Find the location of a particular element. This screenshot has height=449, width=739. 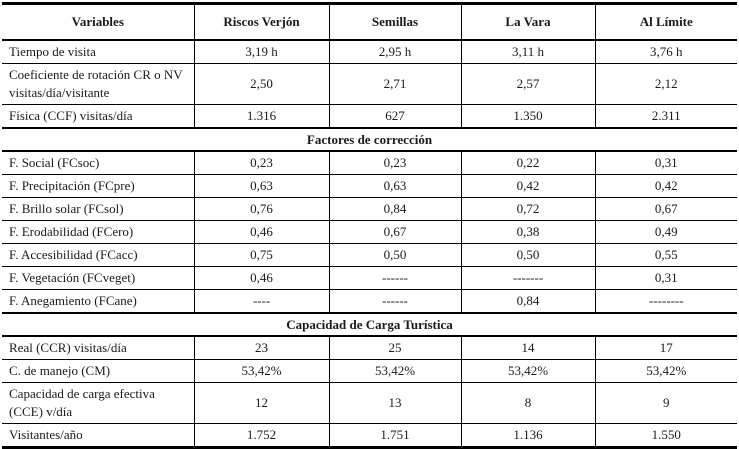

cell-value: 2,50 is located at coordinates (262, 84).